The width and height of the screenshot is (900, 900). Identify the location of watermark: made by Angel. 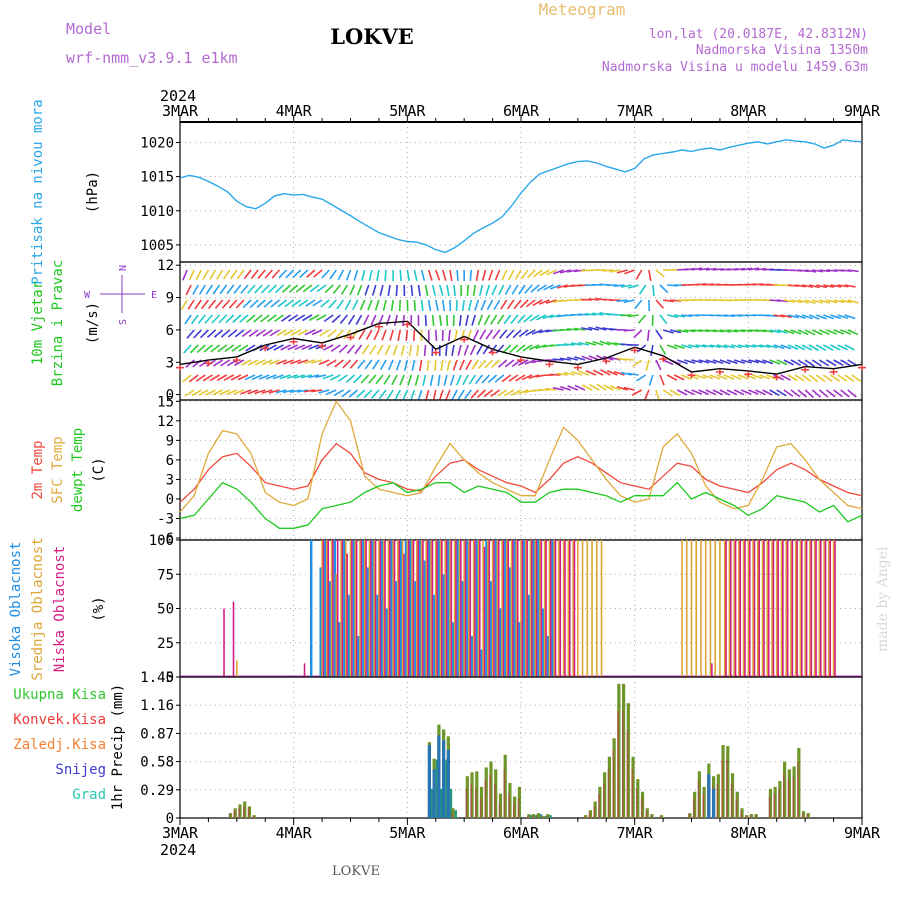
(883, 599).